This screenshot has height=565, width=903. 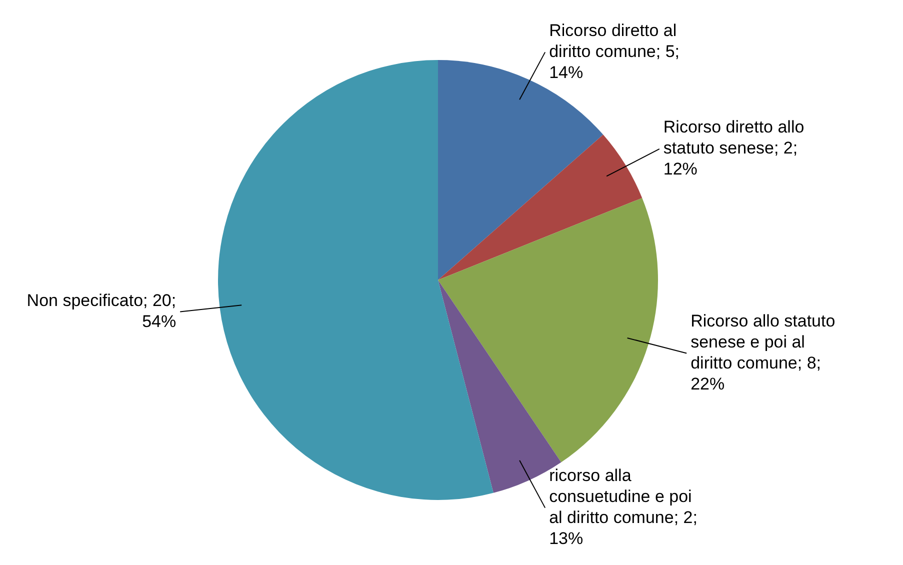 I want to click on slice-label: Non specificato; 20; 54%, so click(x=101, y=310).